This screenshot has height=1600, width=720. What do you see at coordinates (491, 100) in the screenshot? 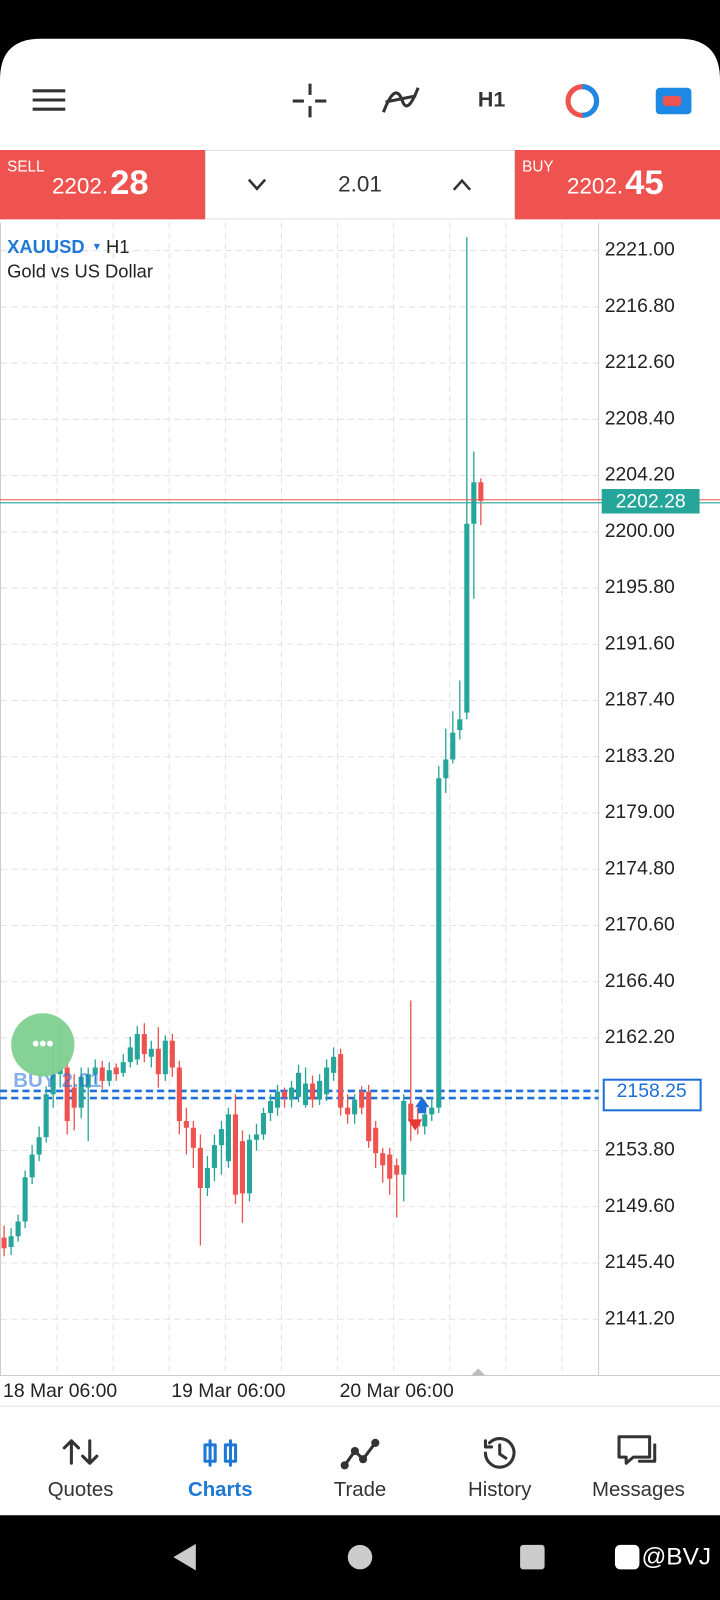
I see `timeframe-button: H1` at bounding box center [491, 100].